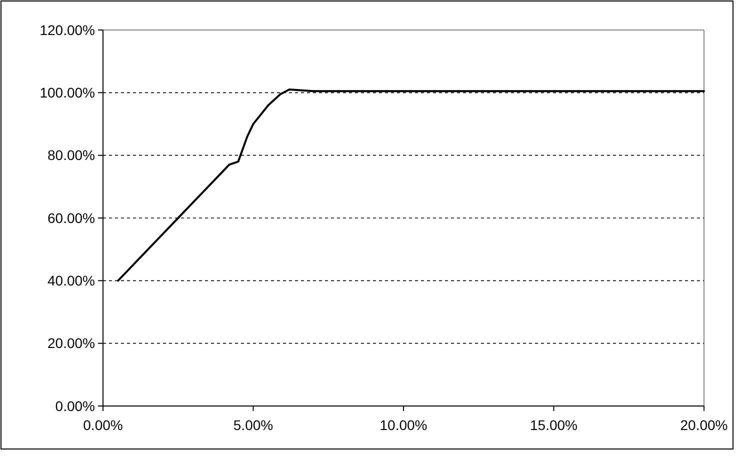 This screenshot has width=740, height=456. I want to click on y-tick-label: 60.00%, so click(71, 218).